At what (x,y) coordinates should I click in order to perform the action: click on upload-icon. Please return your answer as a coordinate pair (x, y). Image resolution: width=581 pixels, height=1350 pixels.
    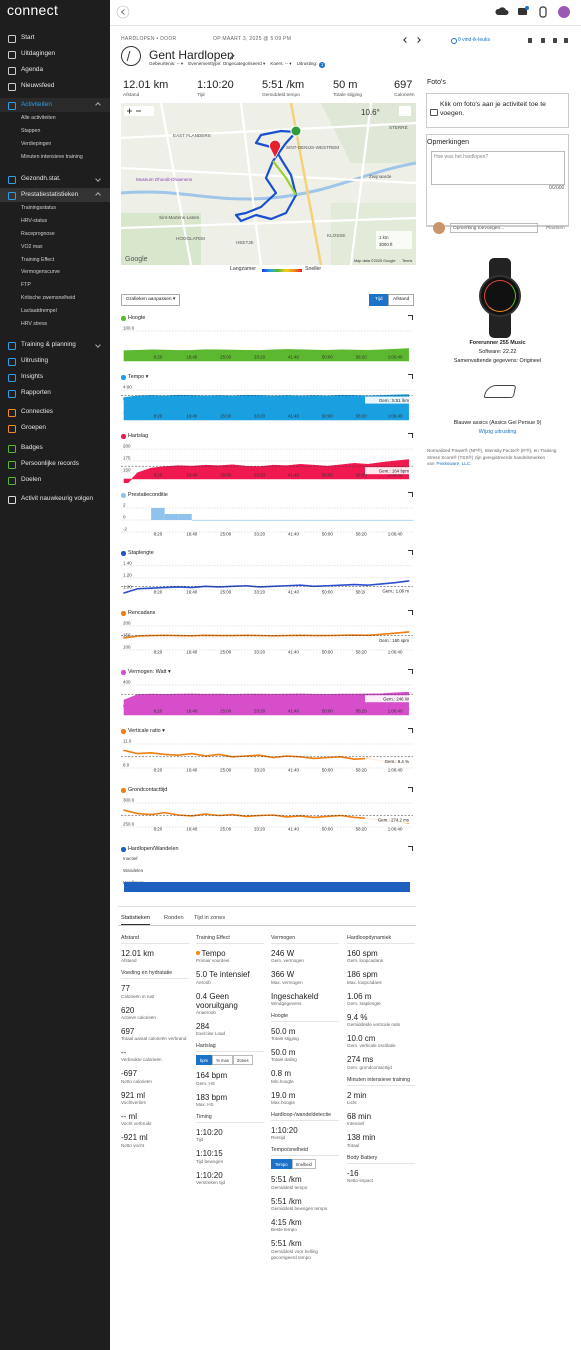
    Looking at the image, I should click on (502, 11).